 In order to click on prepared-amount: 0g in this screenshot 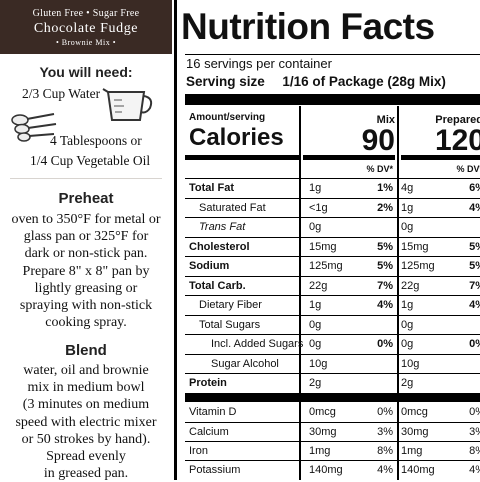, I will do `click(407, 324)`.